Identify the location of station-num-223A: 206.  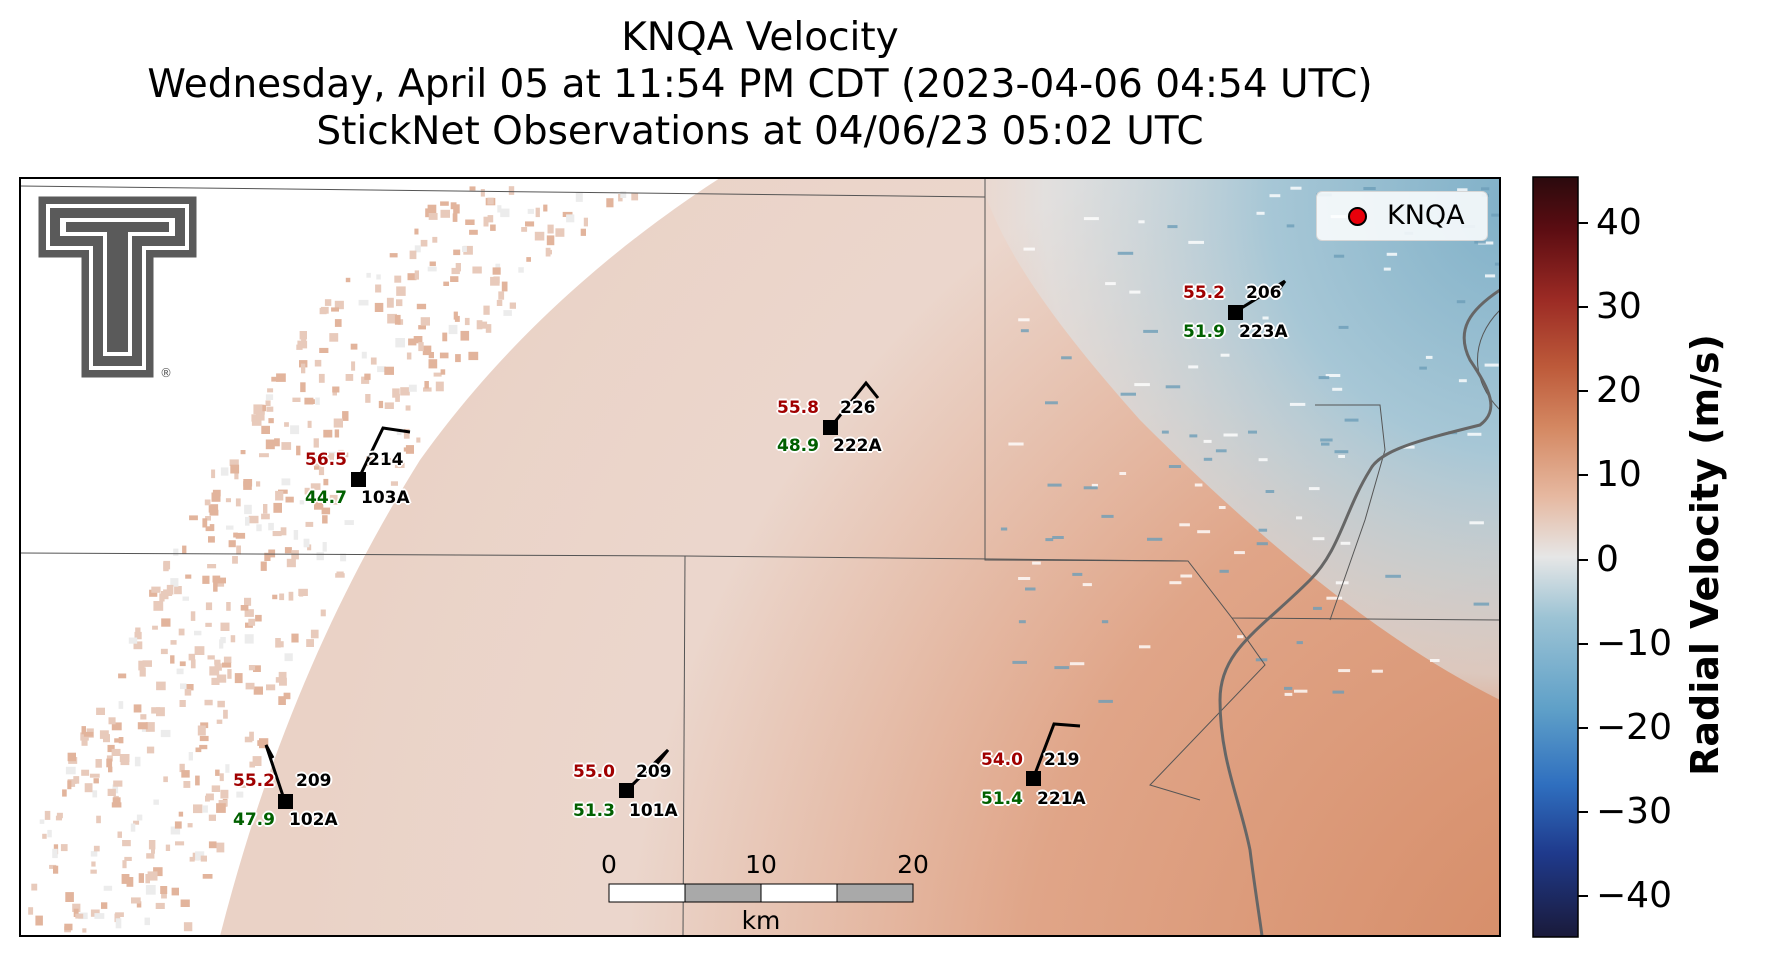
(1264, 293).